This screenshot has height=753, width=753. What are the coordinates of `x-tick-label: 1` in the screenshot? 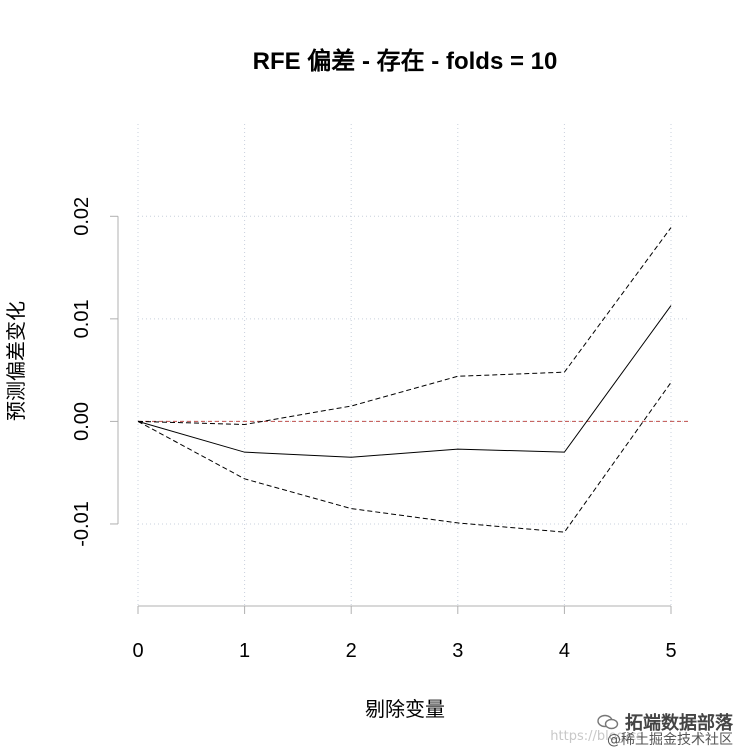 It's located at (244, 651).